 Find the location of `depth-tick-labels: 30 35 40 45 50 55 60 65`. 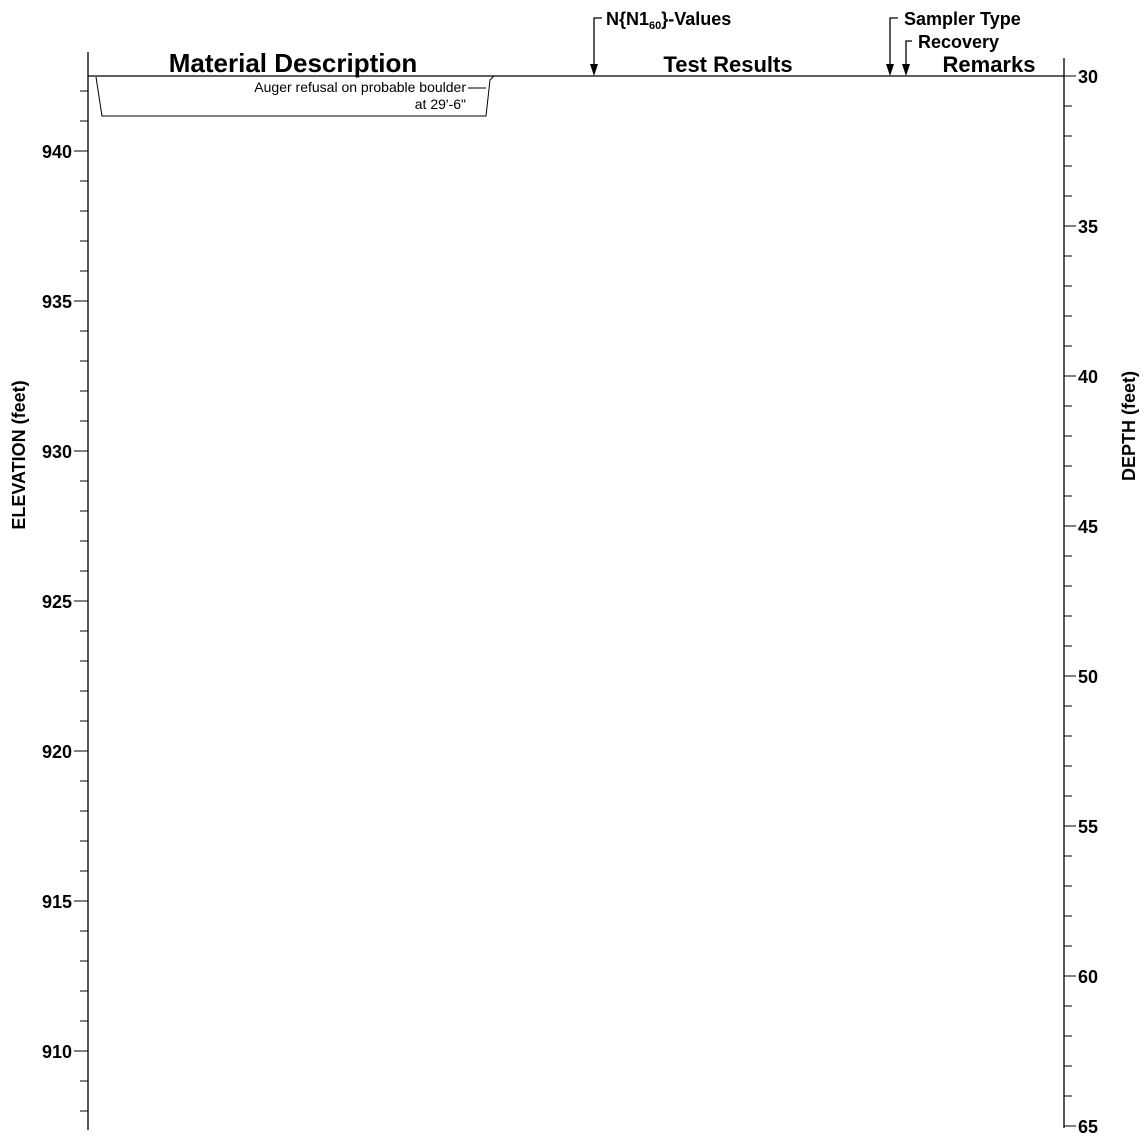

depth-tick-labels: 30 35 40 45 50 55 60 65 is located at coordinates (1088, 602).